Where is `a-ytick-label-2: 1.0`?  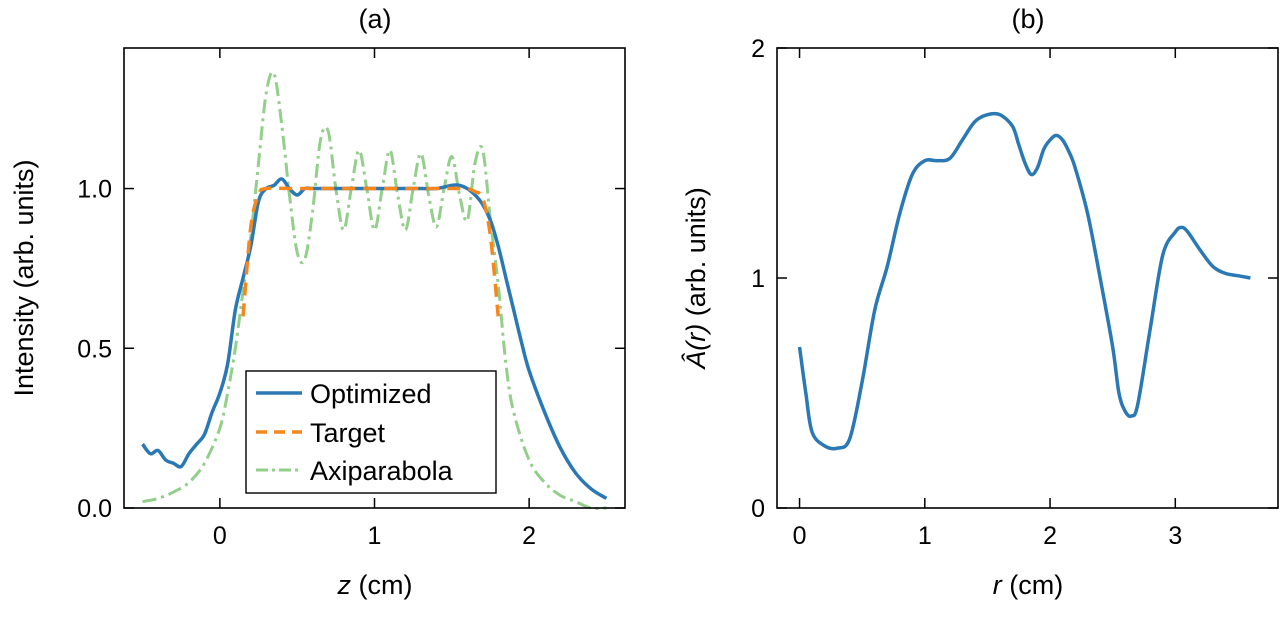 a-ytick-label-2: 1.0 is located at coordinates (94, 190).